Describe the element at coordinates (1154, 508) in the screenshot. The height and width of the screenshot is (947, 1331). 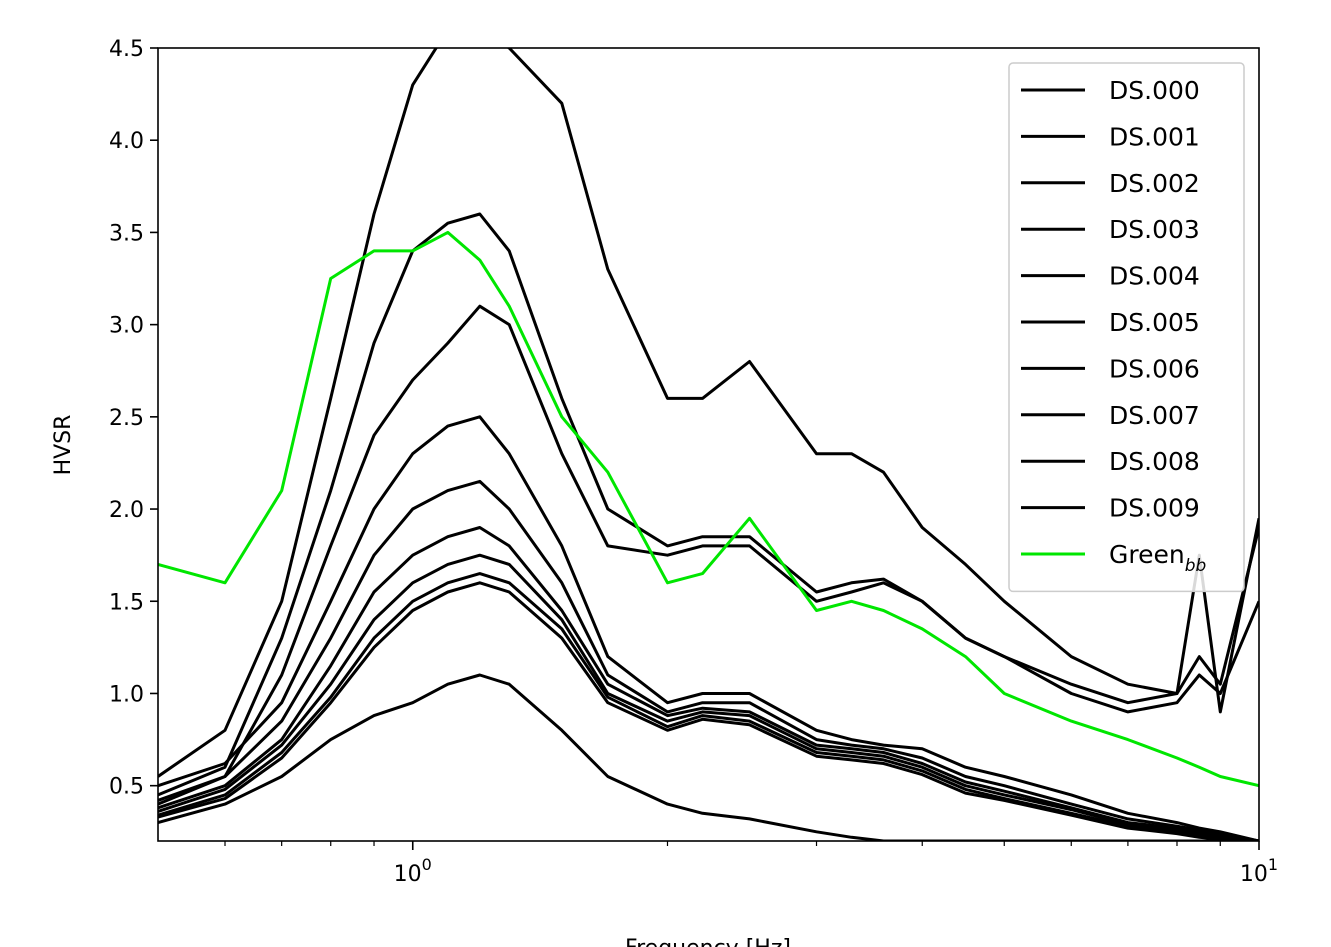
I see `legend-label-9: DS.009` at that location.